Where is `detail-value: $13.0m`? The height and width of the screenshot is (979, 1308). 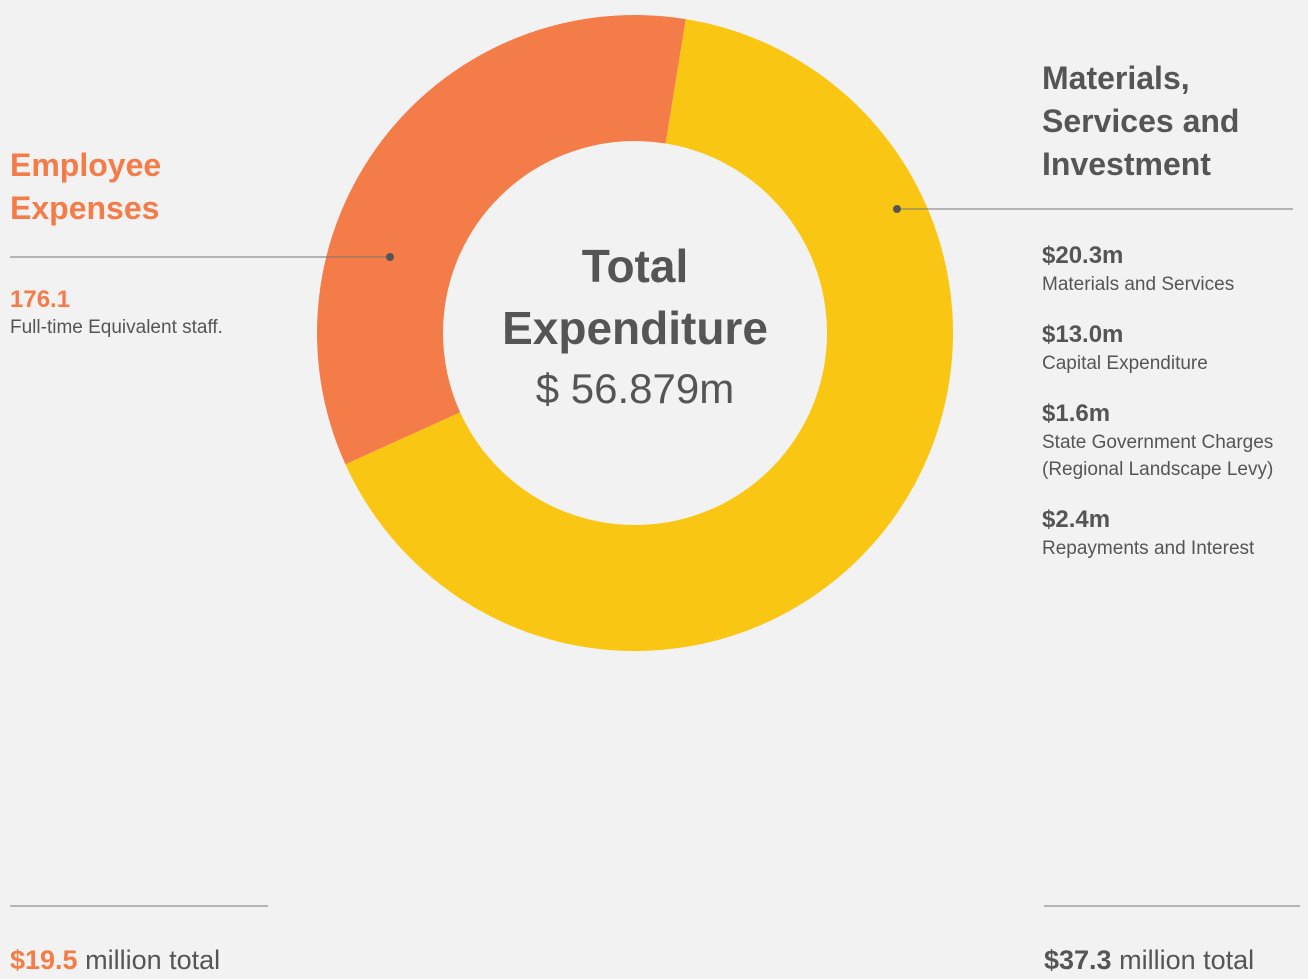
detail-value: $13.0m is located at coordinates (1083, 334).